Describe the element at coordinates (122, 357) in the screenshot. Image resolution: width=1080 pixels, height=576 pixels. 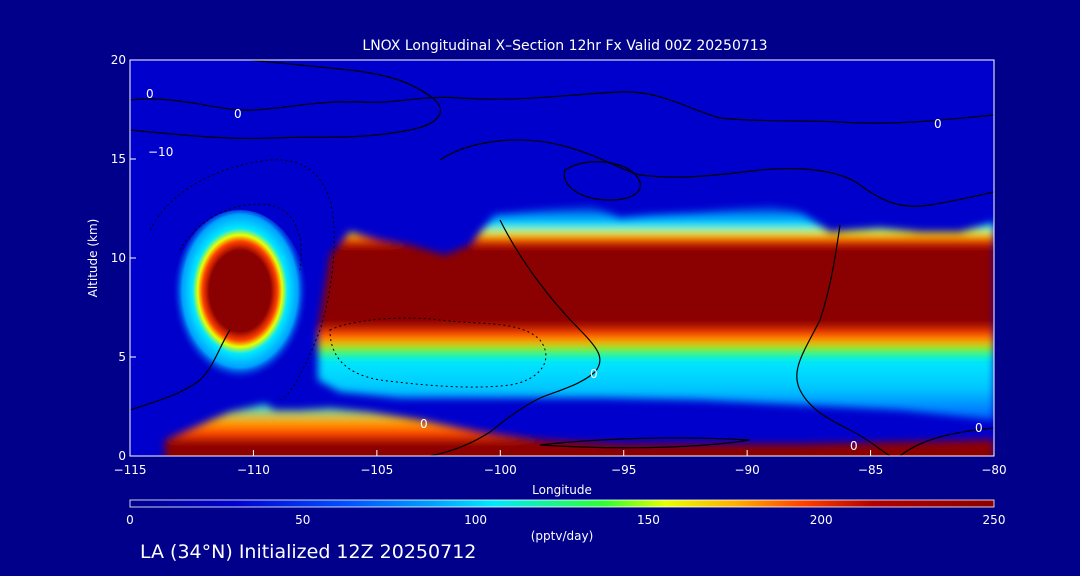
I see `y-tick-label: 5` at that location.